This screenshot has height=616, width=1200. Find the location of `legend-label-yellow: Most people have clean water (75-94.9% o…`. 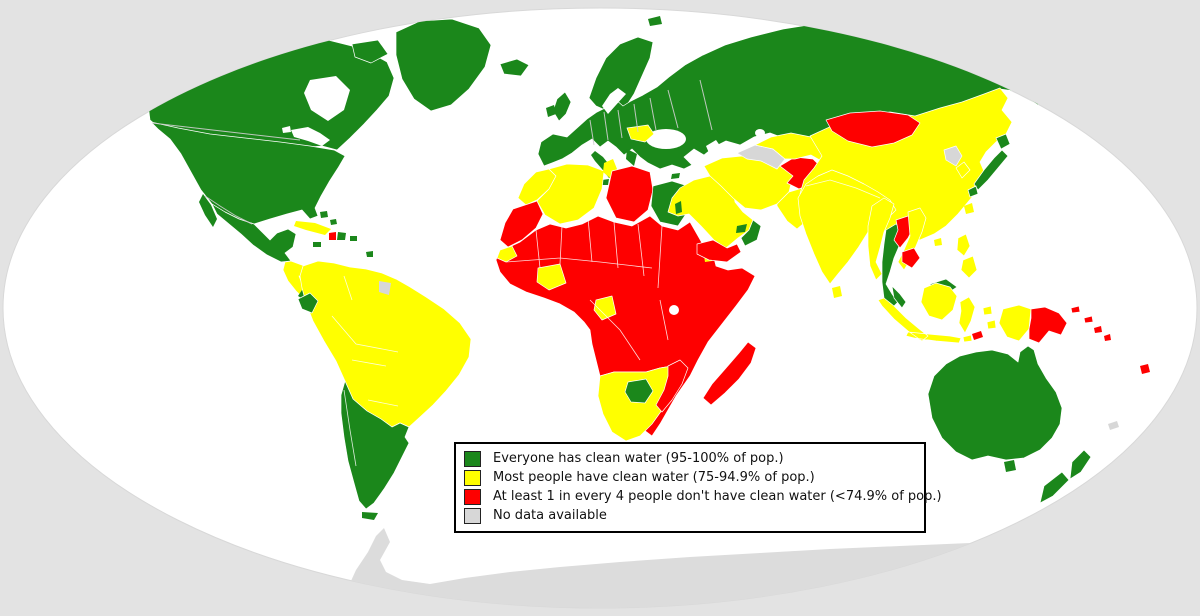

legend-label-yellow: Most people have clean water (75-94.9% o… is located at coordinates (654, 477).